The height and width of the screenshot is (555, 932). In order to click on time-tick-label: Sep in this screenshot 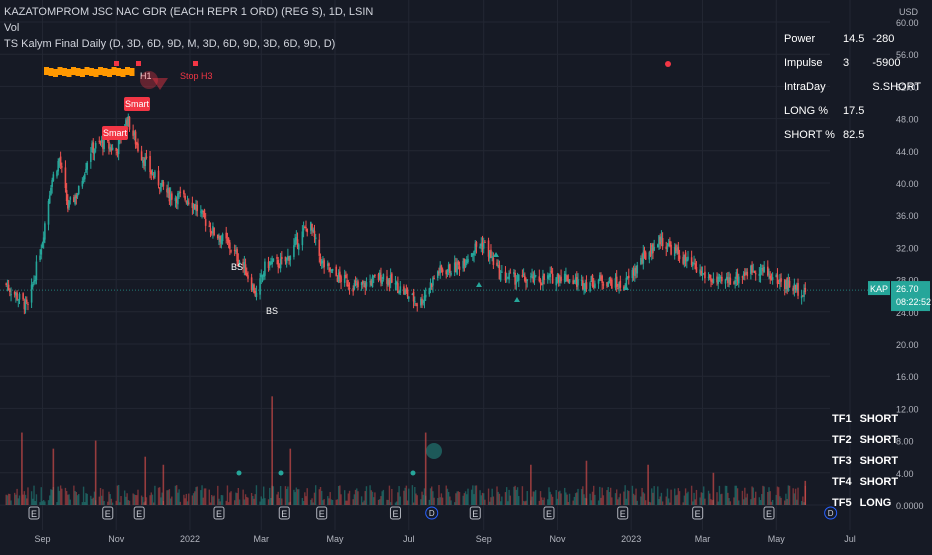, I will do `click(484, 539)`.